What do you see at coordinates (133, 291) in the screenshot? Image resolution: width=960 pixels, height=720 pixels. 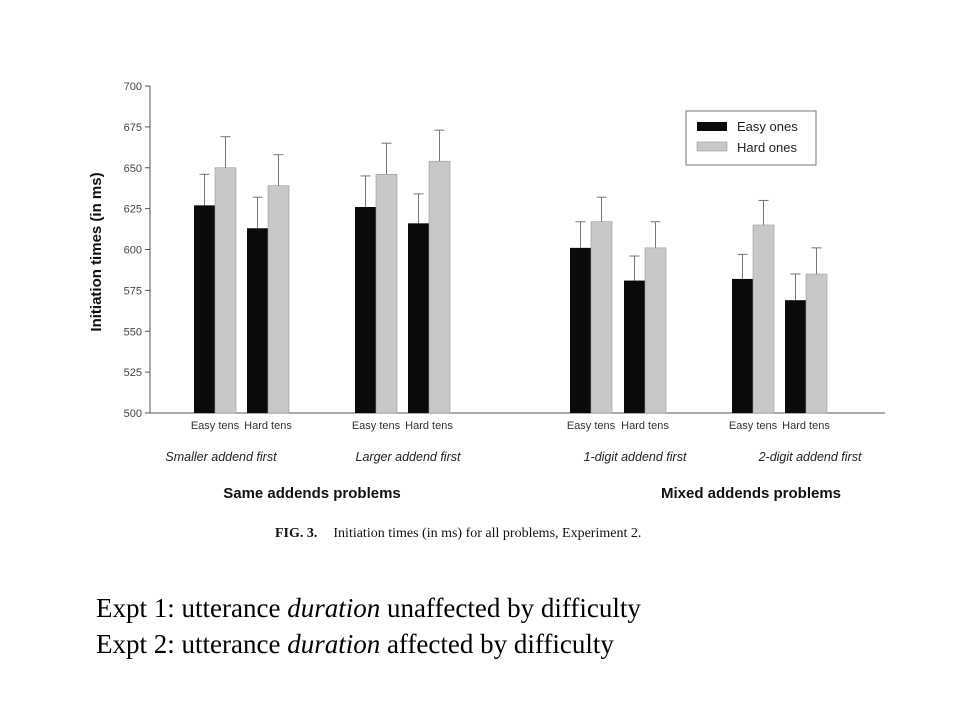 I see `y-tick-label: 575` at bounding box center [133, 291].